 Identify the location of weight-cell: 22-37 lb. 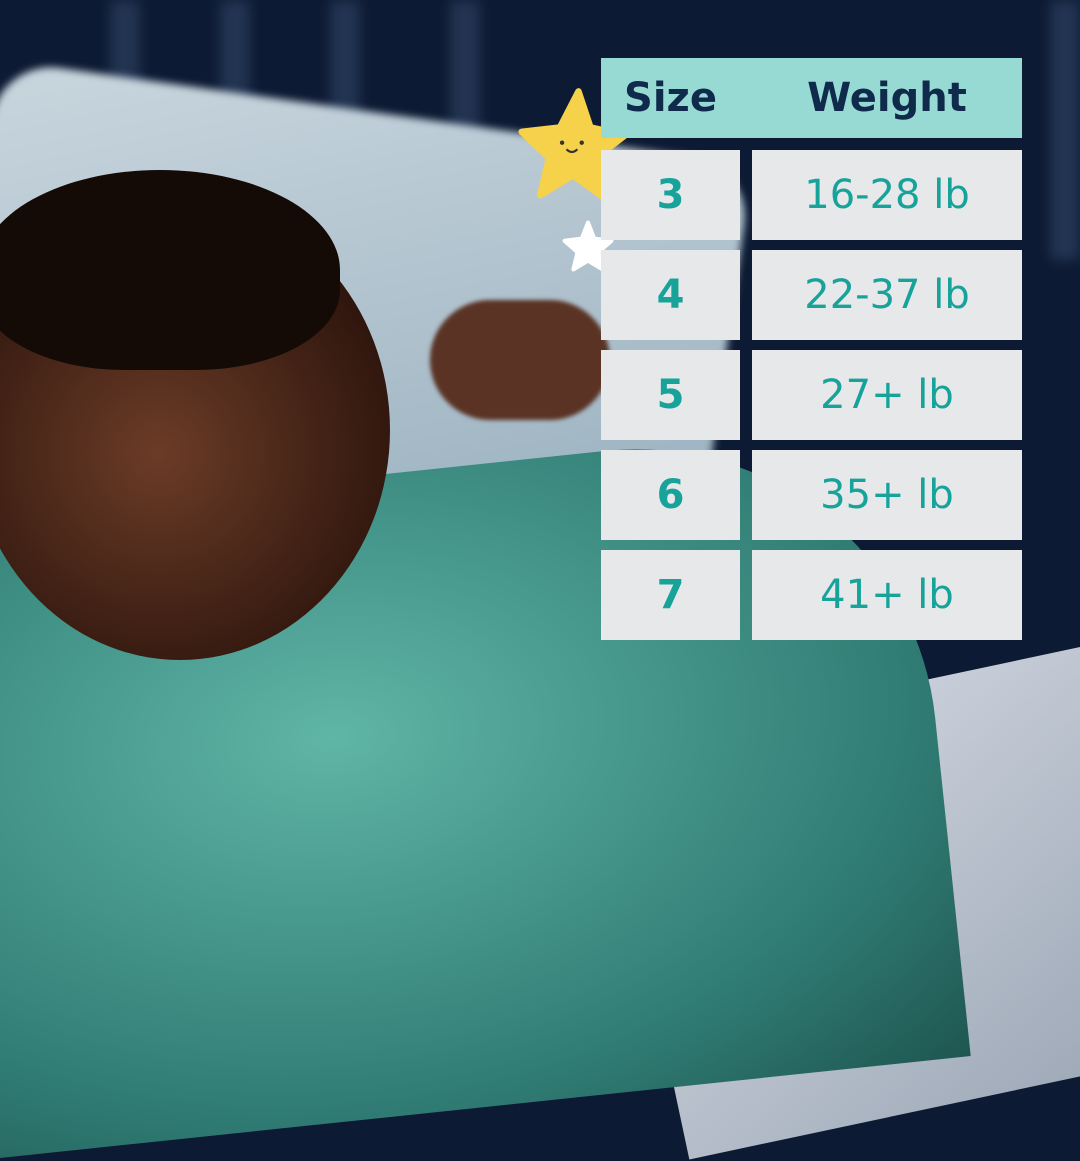
(887, 295).